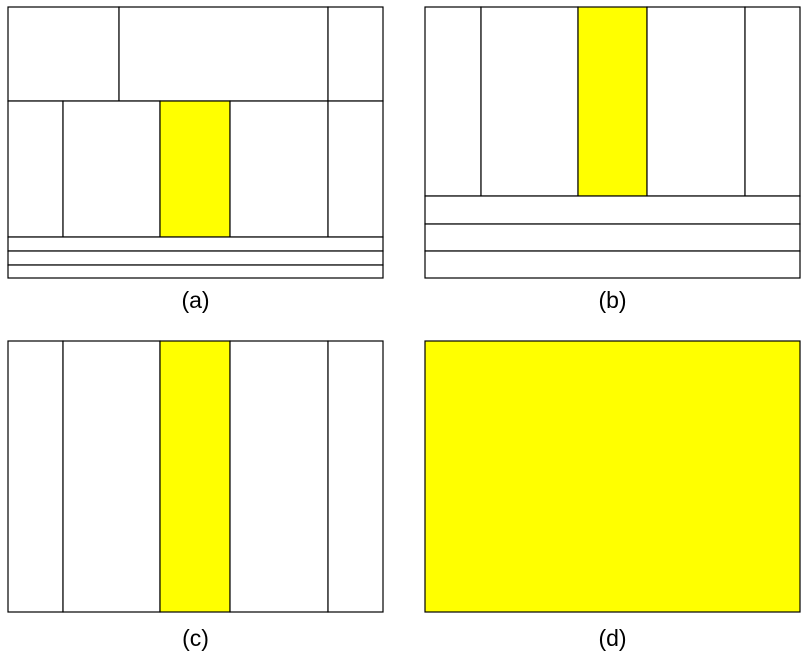 The width and height of the screenshot is (807, 666). Describe the element at coordinates (223, 54) in the screenshot. I see `cell-a-top-middle` at that location.